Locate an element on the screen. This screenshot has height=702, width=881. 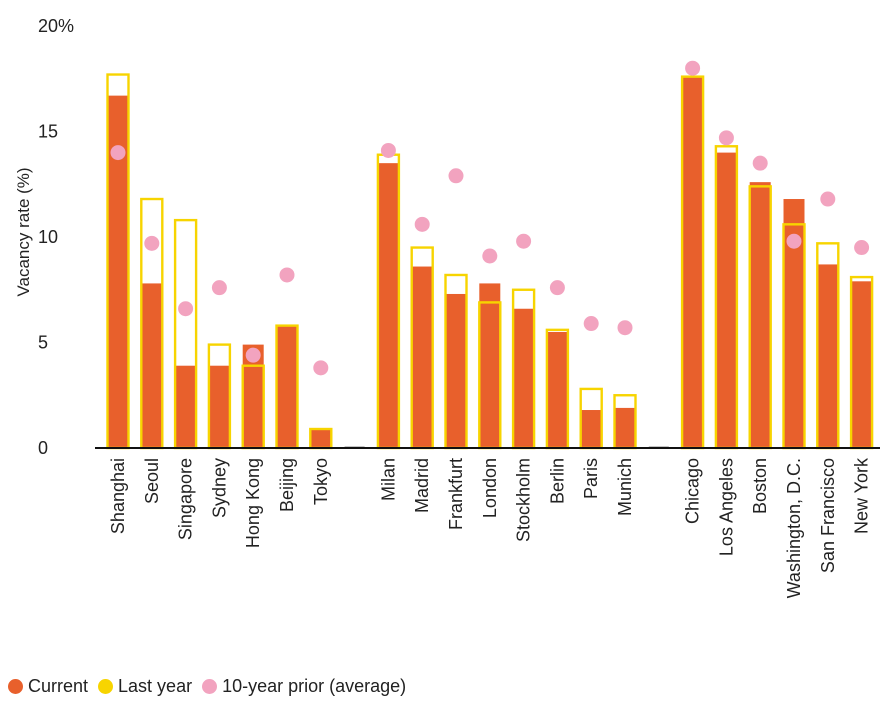
legend-item-last-year: Last year is located at coordinates (145, 686).